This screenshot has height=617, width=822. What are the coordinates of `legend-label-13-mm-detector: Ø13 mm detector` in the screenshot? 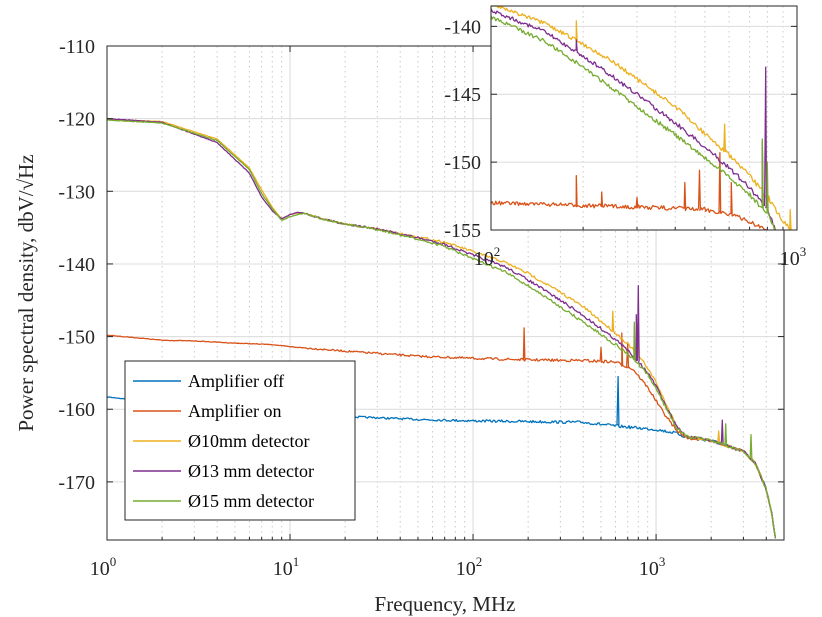 It's located at (251, 471).